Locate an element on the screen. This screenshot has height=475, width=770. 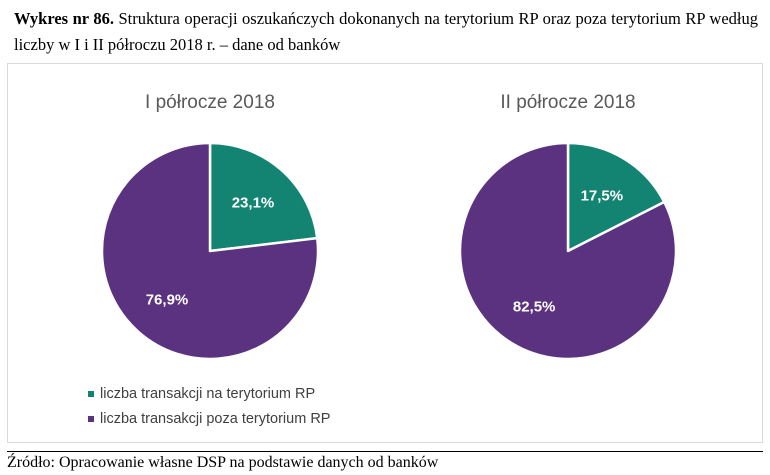
pie-1-label-off-territory: 76,9% is located at coordinates (167, 299).